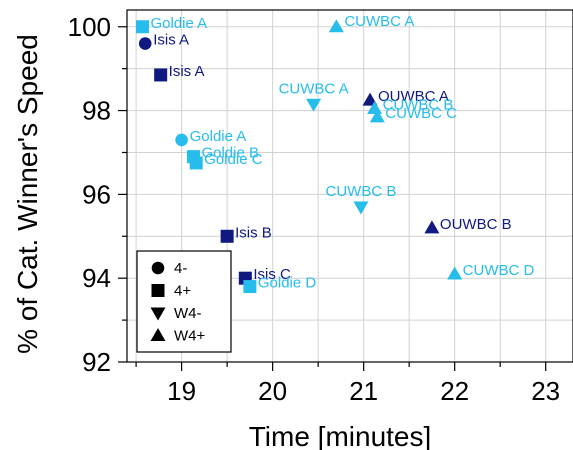 The image size is (573, 450). I want to click on legend-label: W4+, so click(190, 336).